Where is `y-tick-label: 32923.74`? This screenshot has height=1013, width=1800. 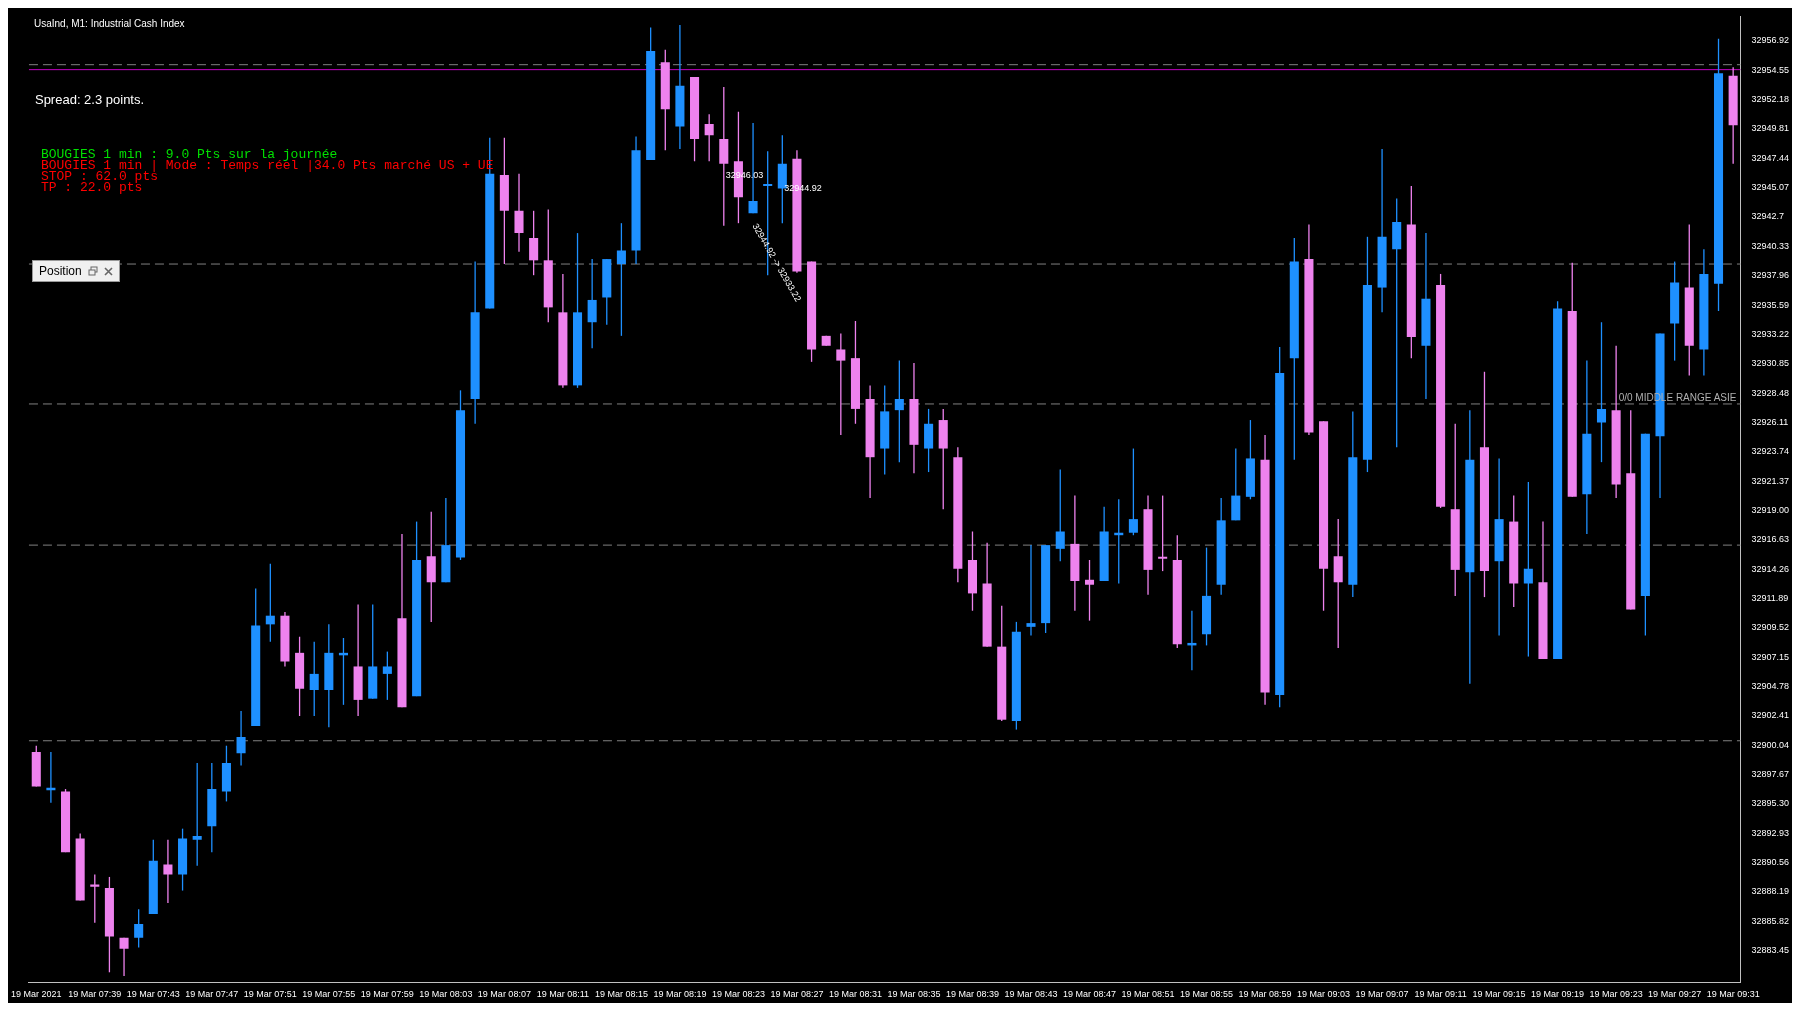
y-tick-label: 32923.74 is located at coordinates (1770, 451).